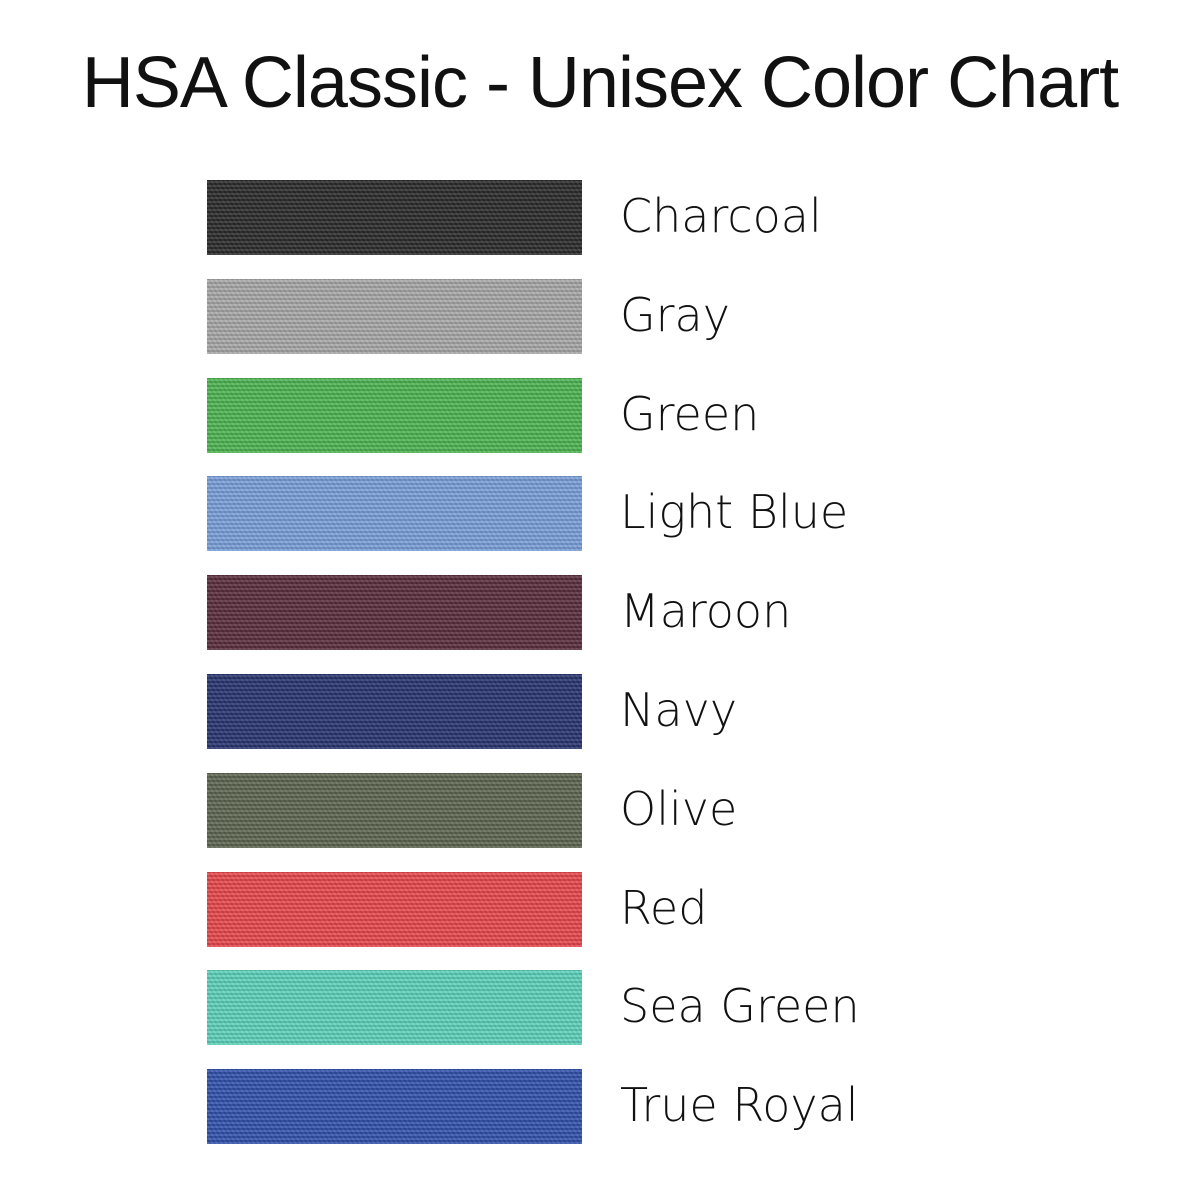 The image size is (1200, 1200). I want to click on color-item: Light Blue, so click(557, 514).